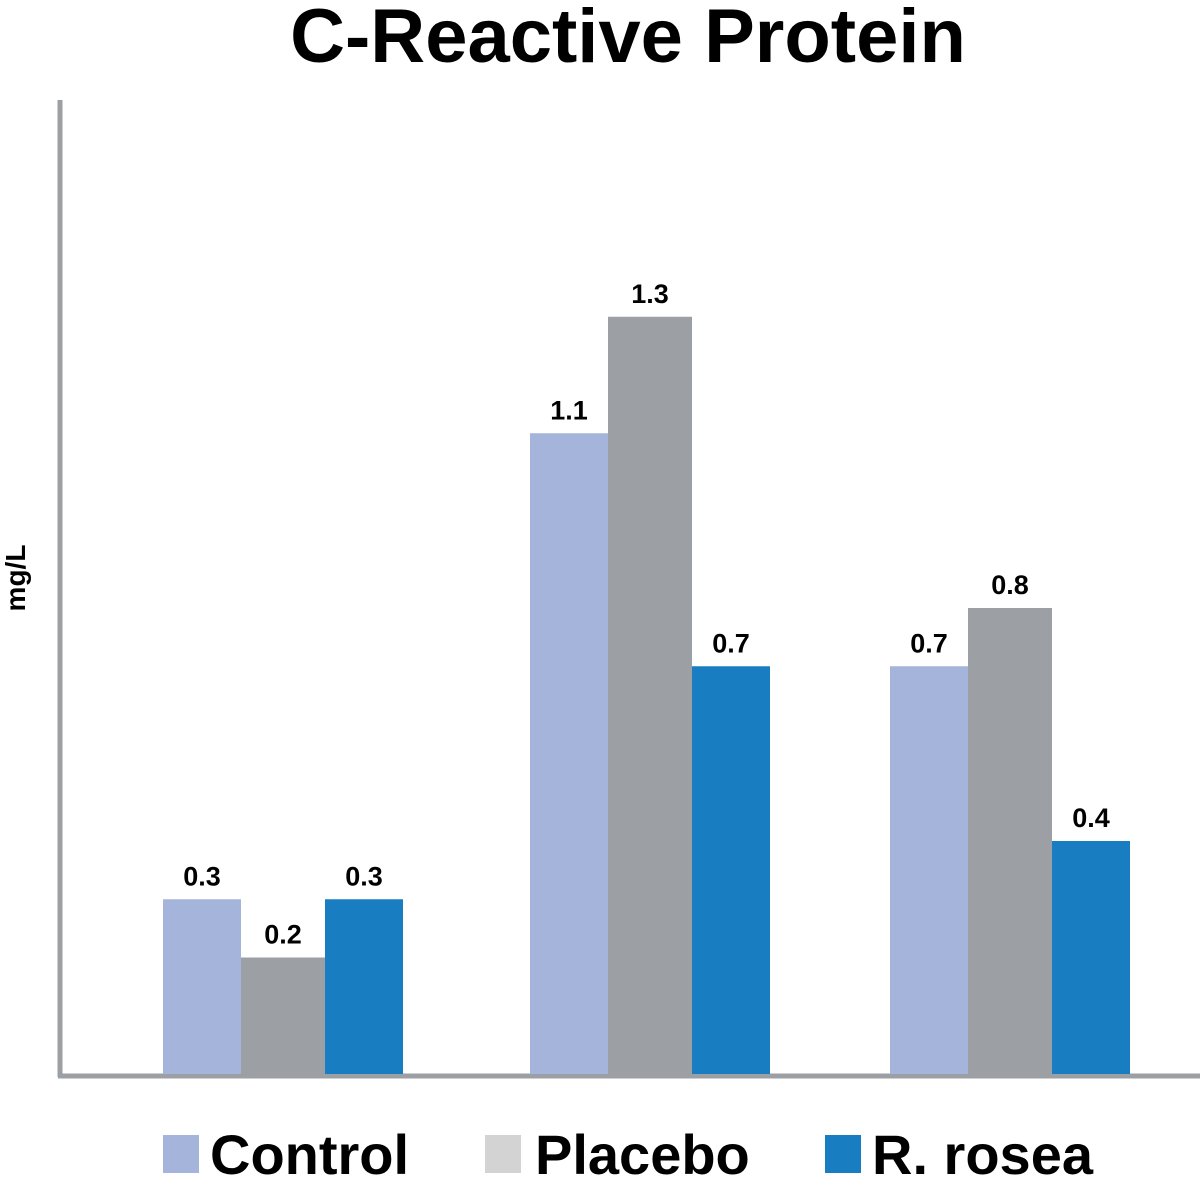  What do you see at coordinates (983, 1151) in the screenshot?
I see `legend-label-r-rosea: R. rosea` at bounding box center [983, 1151].